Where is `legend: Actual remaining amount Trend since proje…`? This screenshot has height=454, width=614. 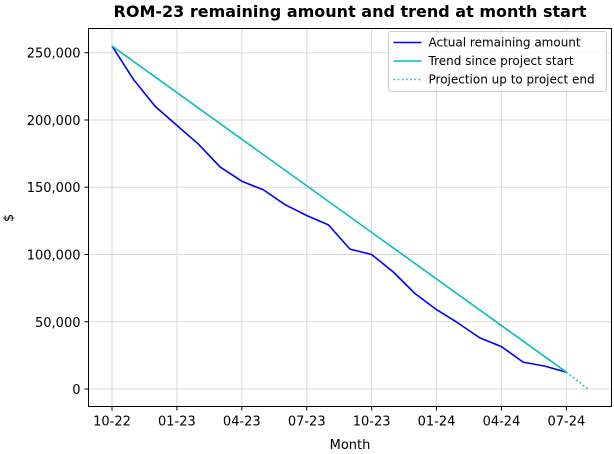 legend: Actual remaining amount Trend since proje… is located at coordinates (497, 61).